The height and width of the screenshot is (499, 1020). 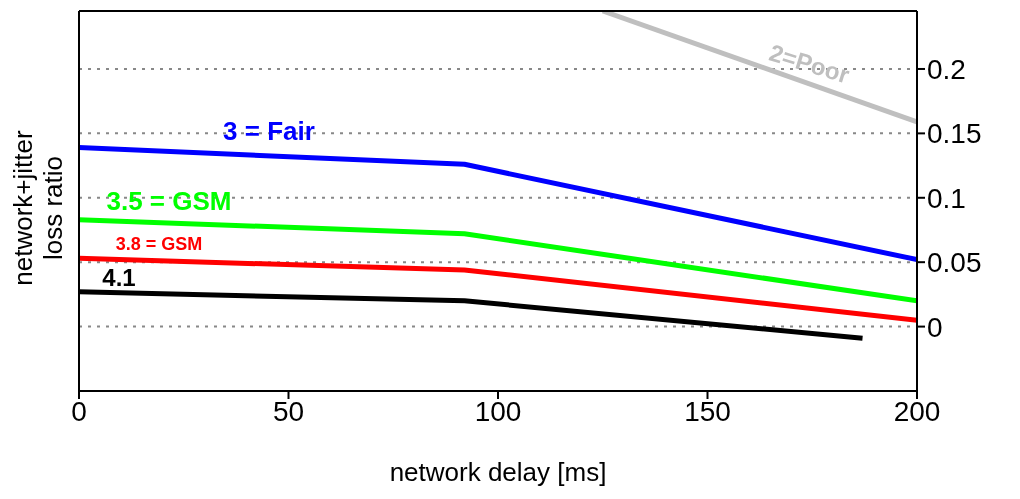 I want to click on y-tick-label: 0.15, so click(x=954, y=134).